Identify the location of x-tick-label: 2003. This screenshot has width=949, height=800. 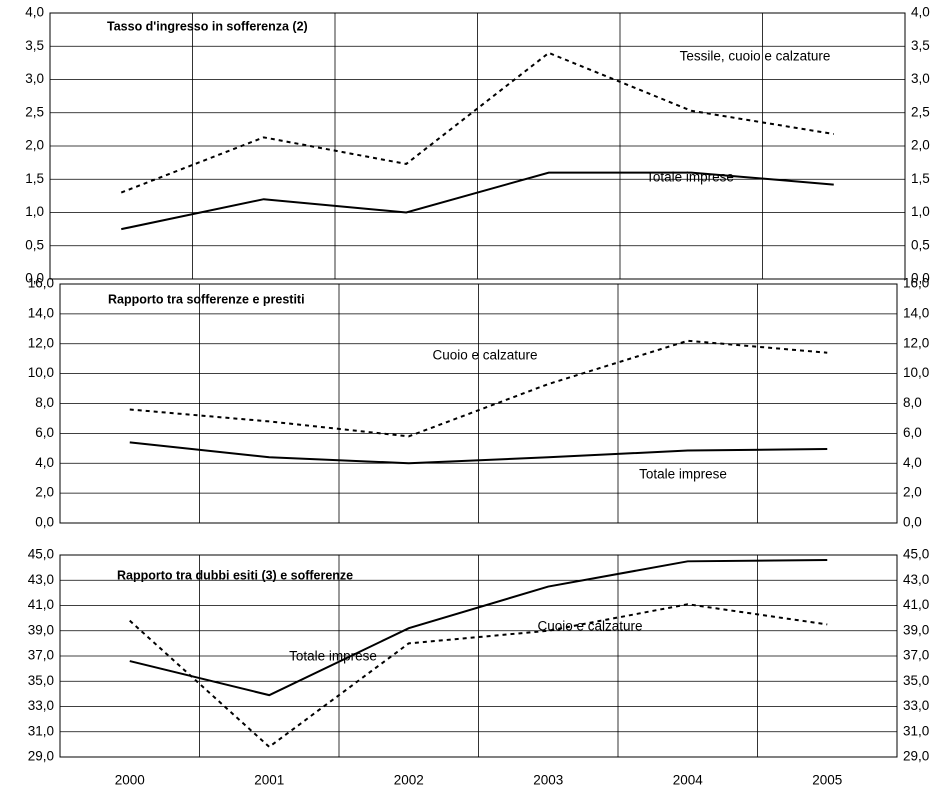
(548, 780).